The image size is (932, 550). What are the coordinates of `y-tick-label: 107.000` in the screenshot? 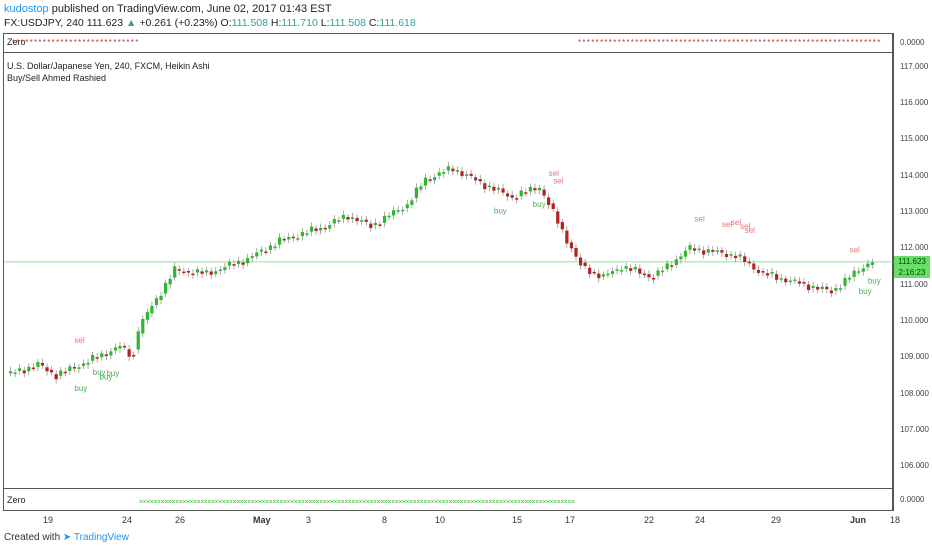 It's located at (914, 429).